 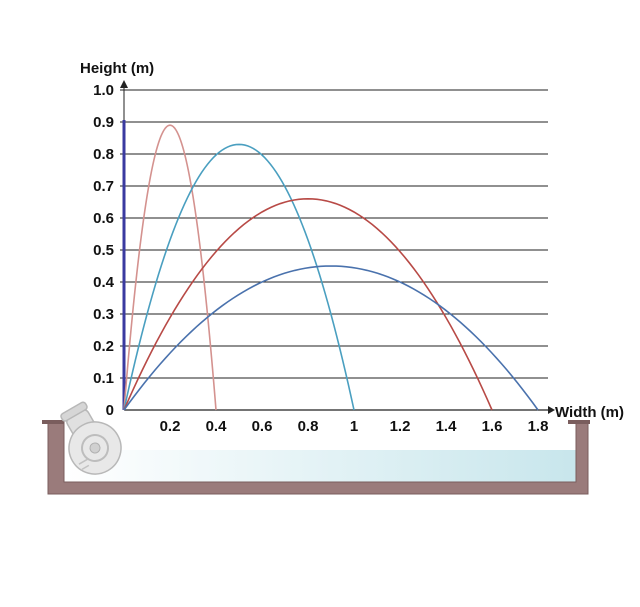 I want to click on nozzle-icon, so click(x=91, y=438).